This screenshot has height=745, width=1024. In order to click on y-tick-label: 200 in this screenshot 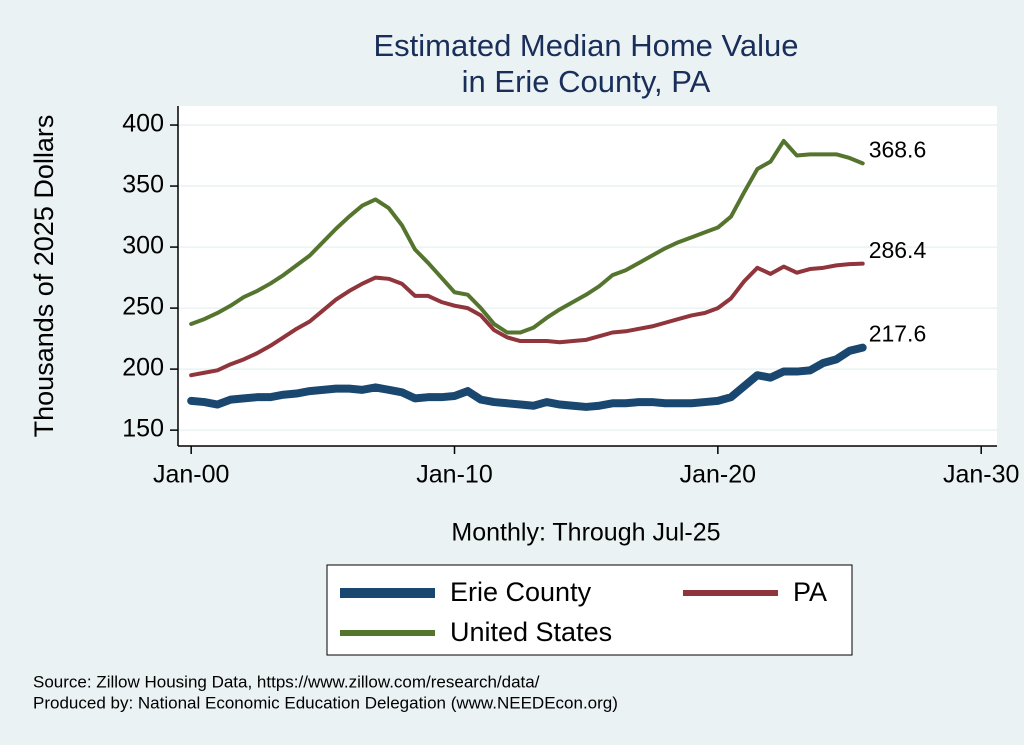, I will do `click(143, 368)`.